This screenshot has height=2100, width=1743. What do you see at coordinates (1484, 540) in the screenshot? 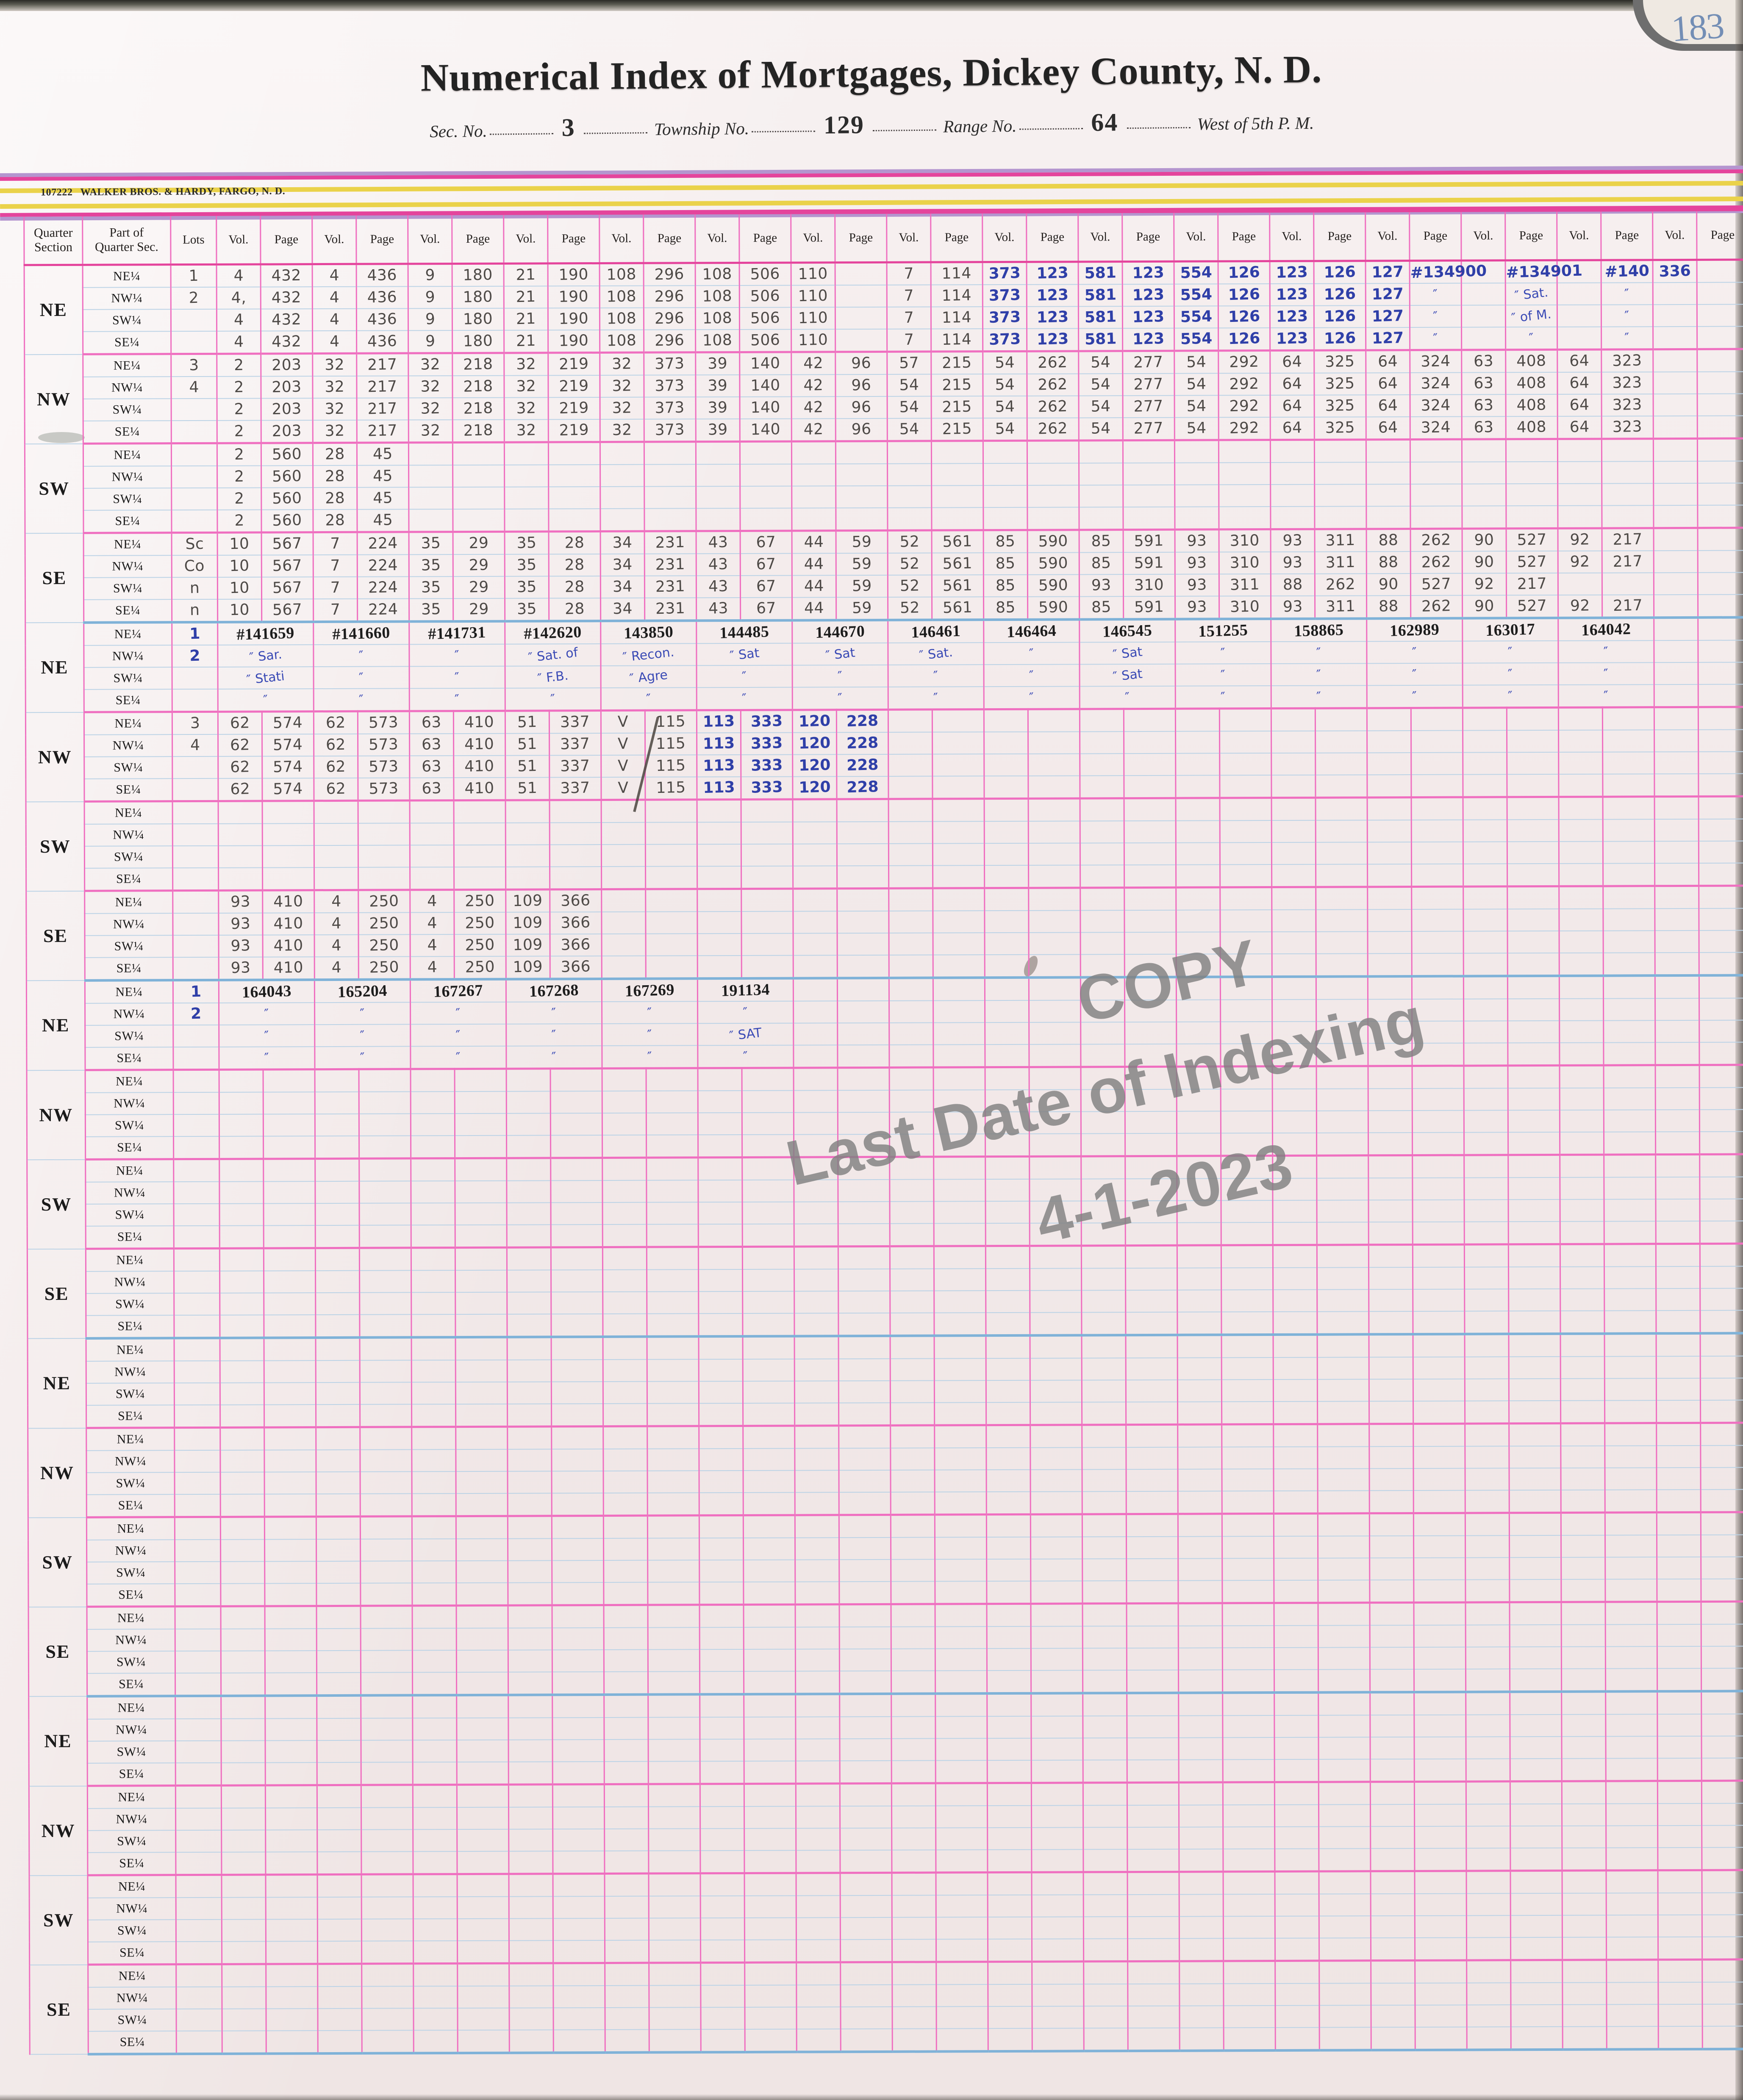
I see `grid-cell-value: 90` at bounding box center [1484, 540].